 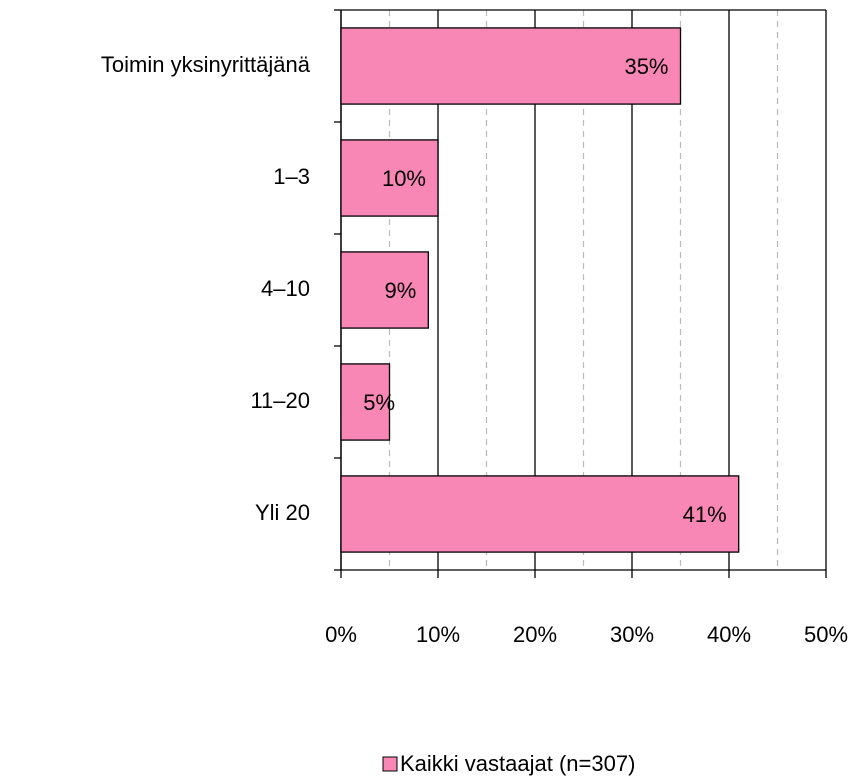 I want to click on data-label: 10%, so click(x=404, y=178).